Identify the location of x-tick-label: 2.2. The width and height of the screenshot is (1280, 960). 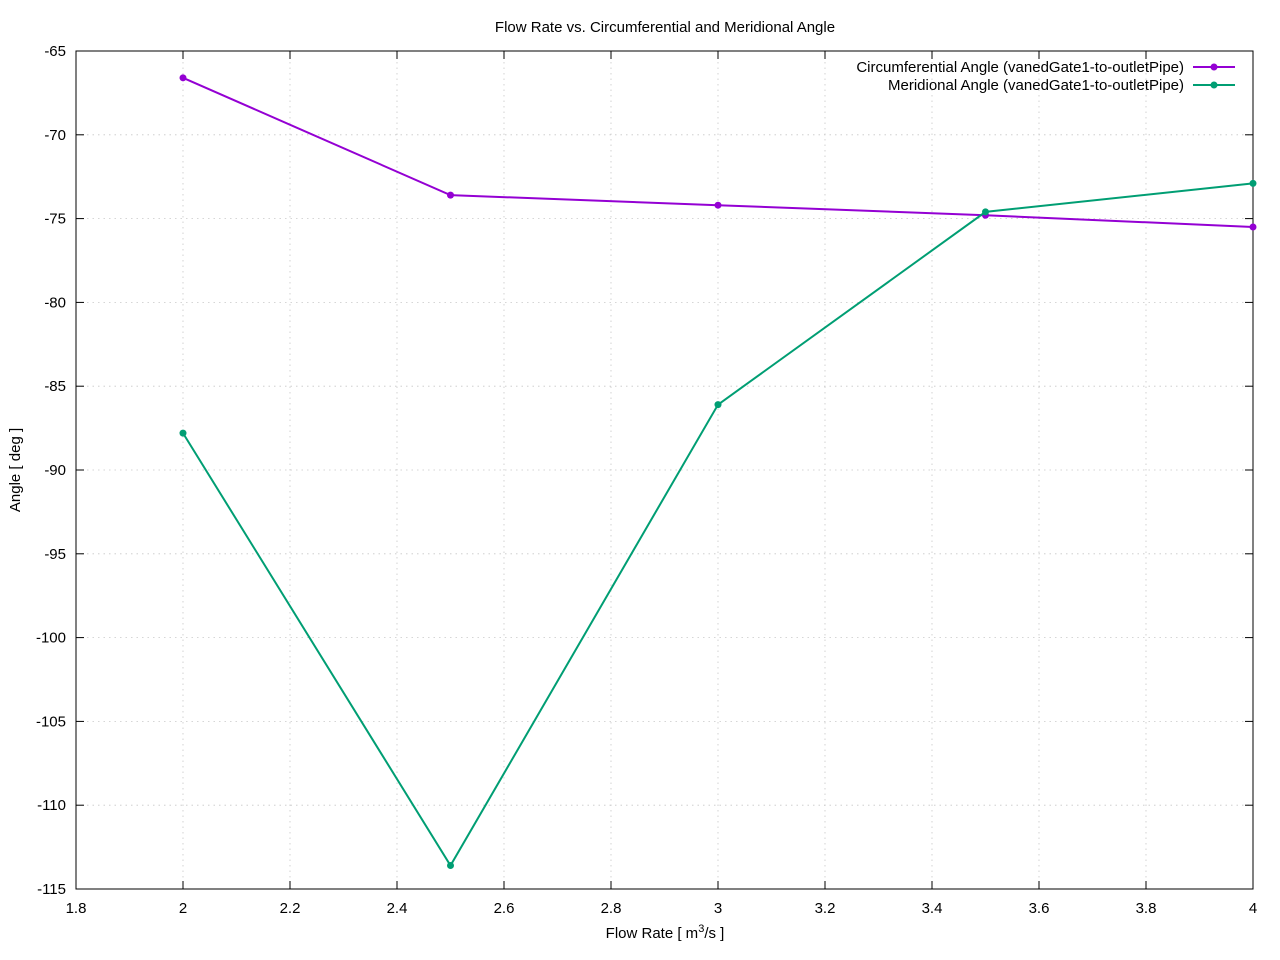
(290, 908).